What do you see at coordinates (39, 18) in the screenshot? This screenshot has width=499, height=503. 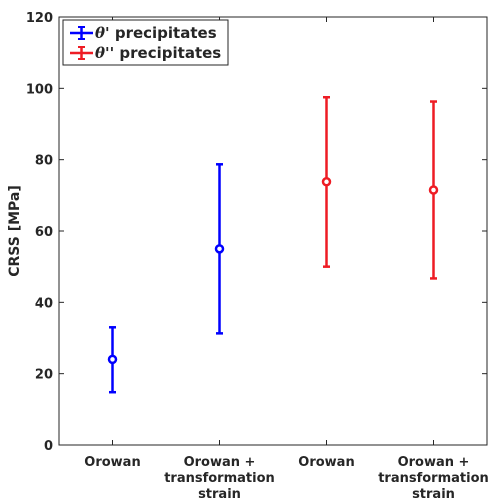 I see `y-tick-label: 120` at bounding box center [39, 18].